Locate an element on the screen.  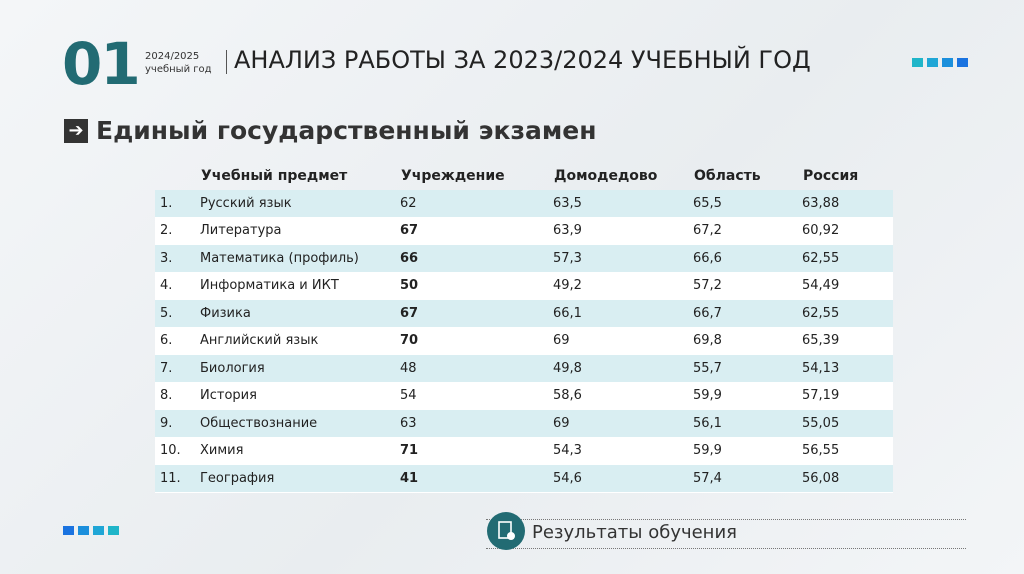
table-row: 7. Биология 48 49,8 55,7 54,13 is located at coordinates (524, 368).